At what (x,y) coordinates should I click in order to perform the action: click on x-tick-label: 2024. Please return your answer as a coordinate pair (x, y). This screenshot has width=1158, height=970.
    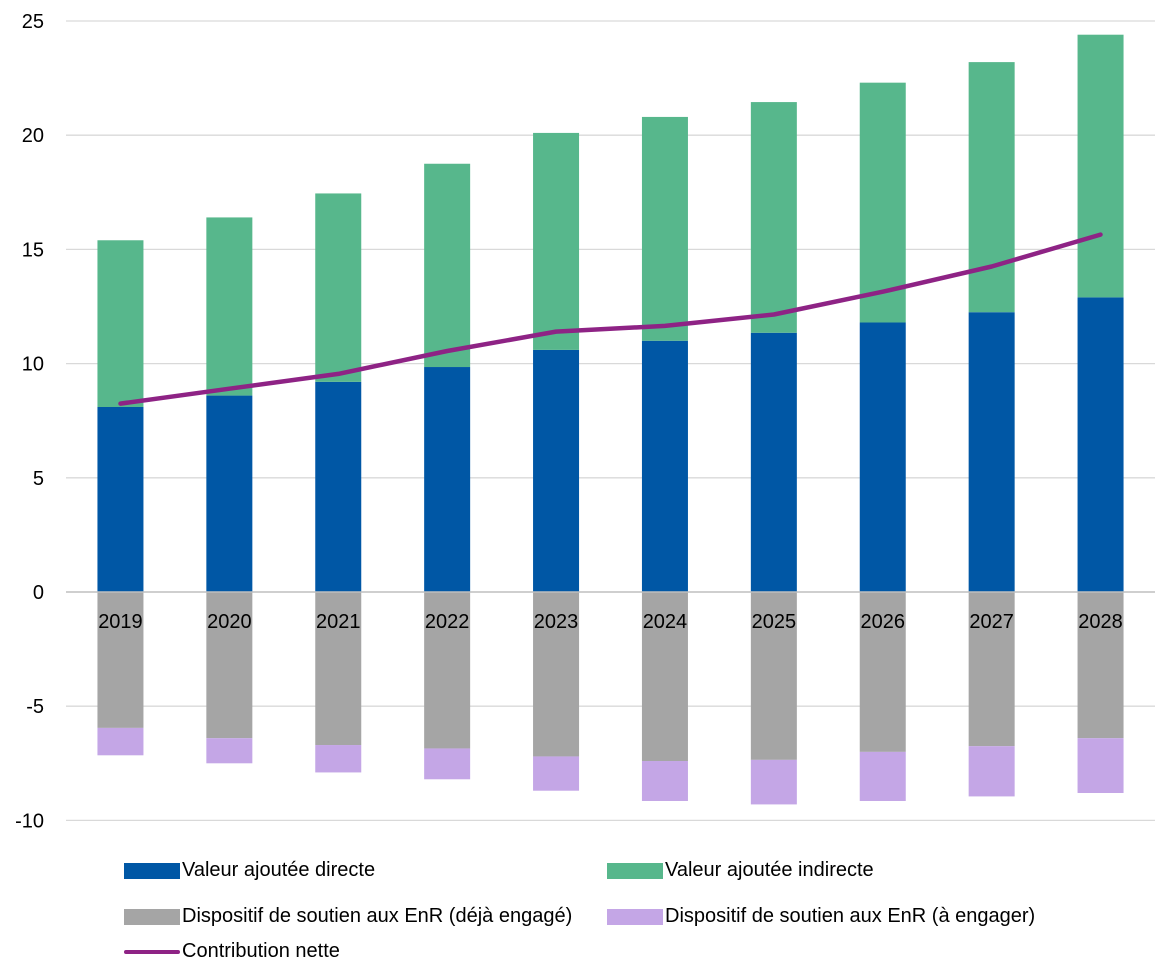
    Looking at the image, I should click on (665, 622).